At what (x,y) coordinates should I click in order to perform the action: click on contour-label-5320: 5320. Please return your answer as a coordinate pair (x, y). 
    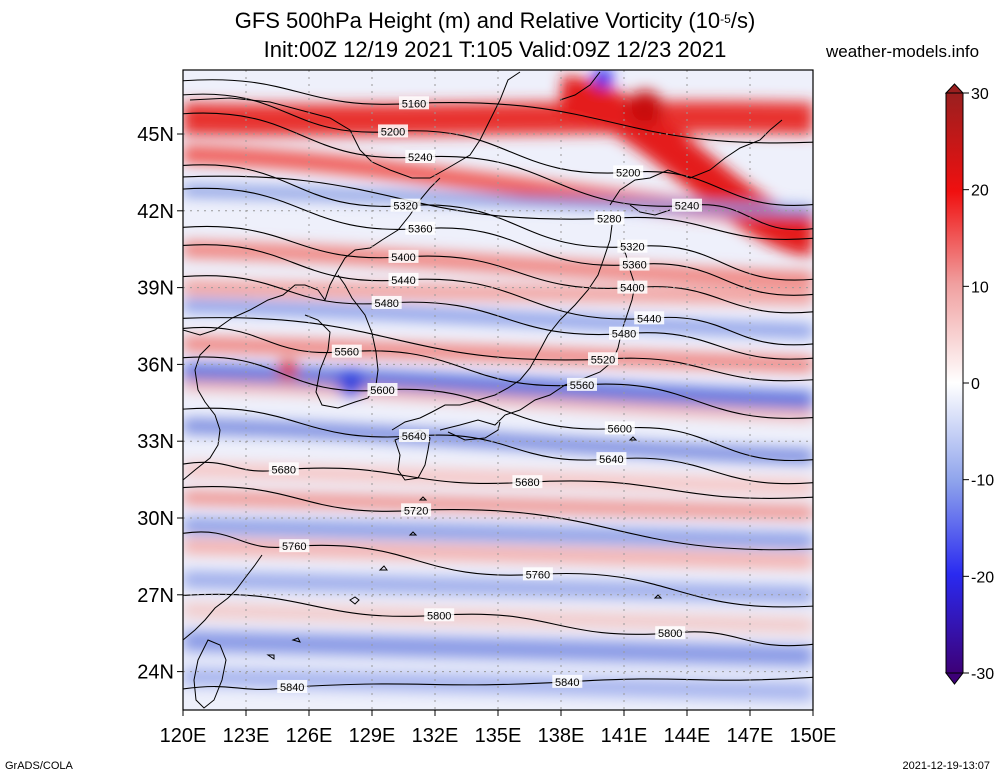
    Looking at the image, I should click on (405, 207).